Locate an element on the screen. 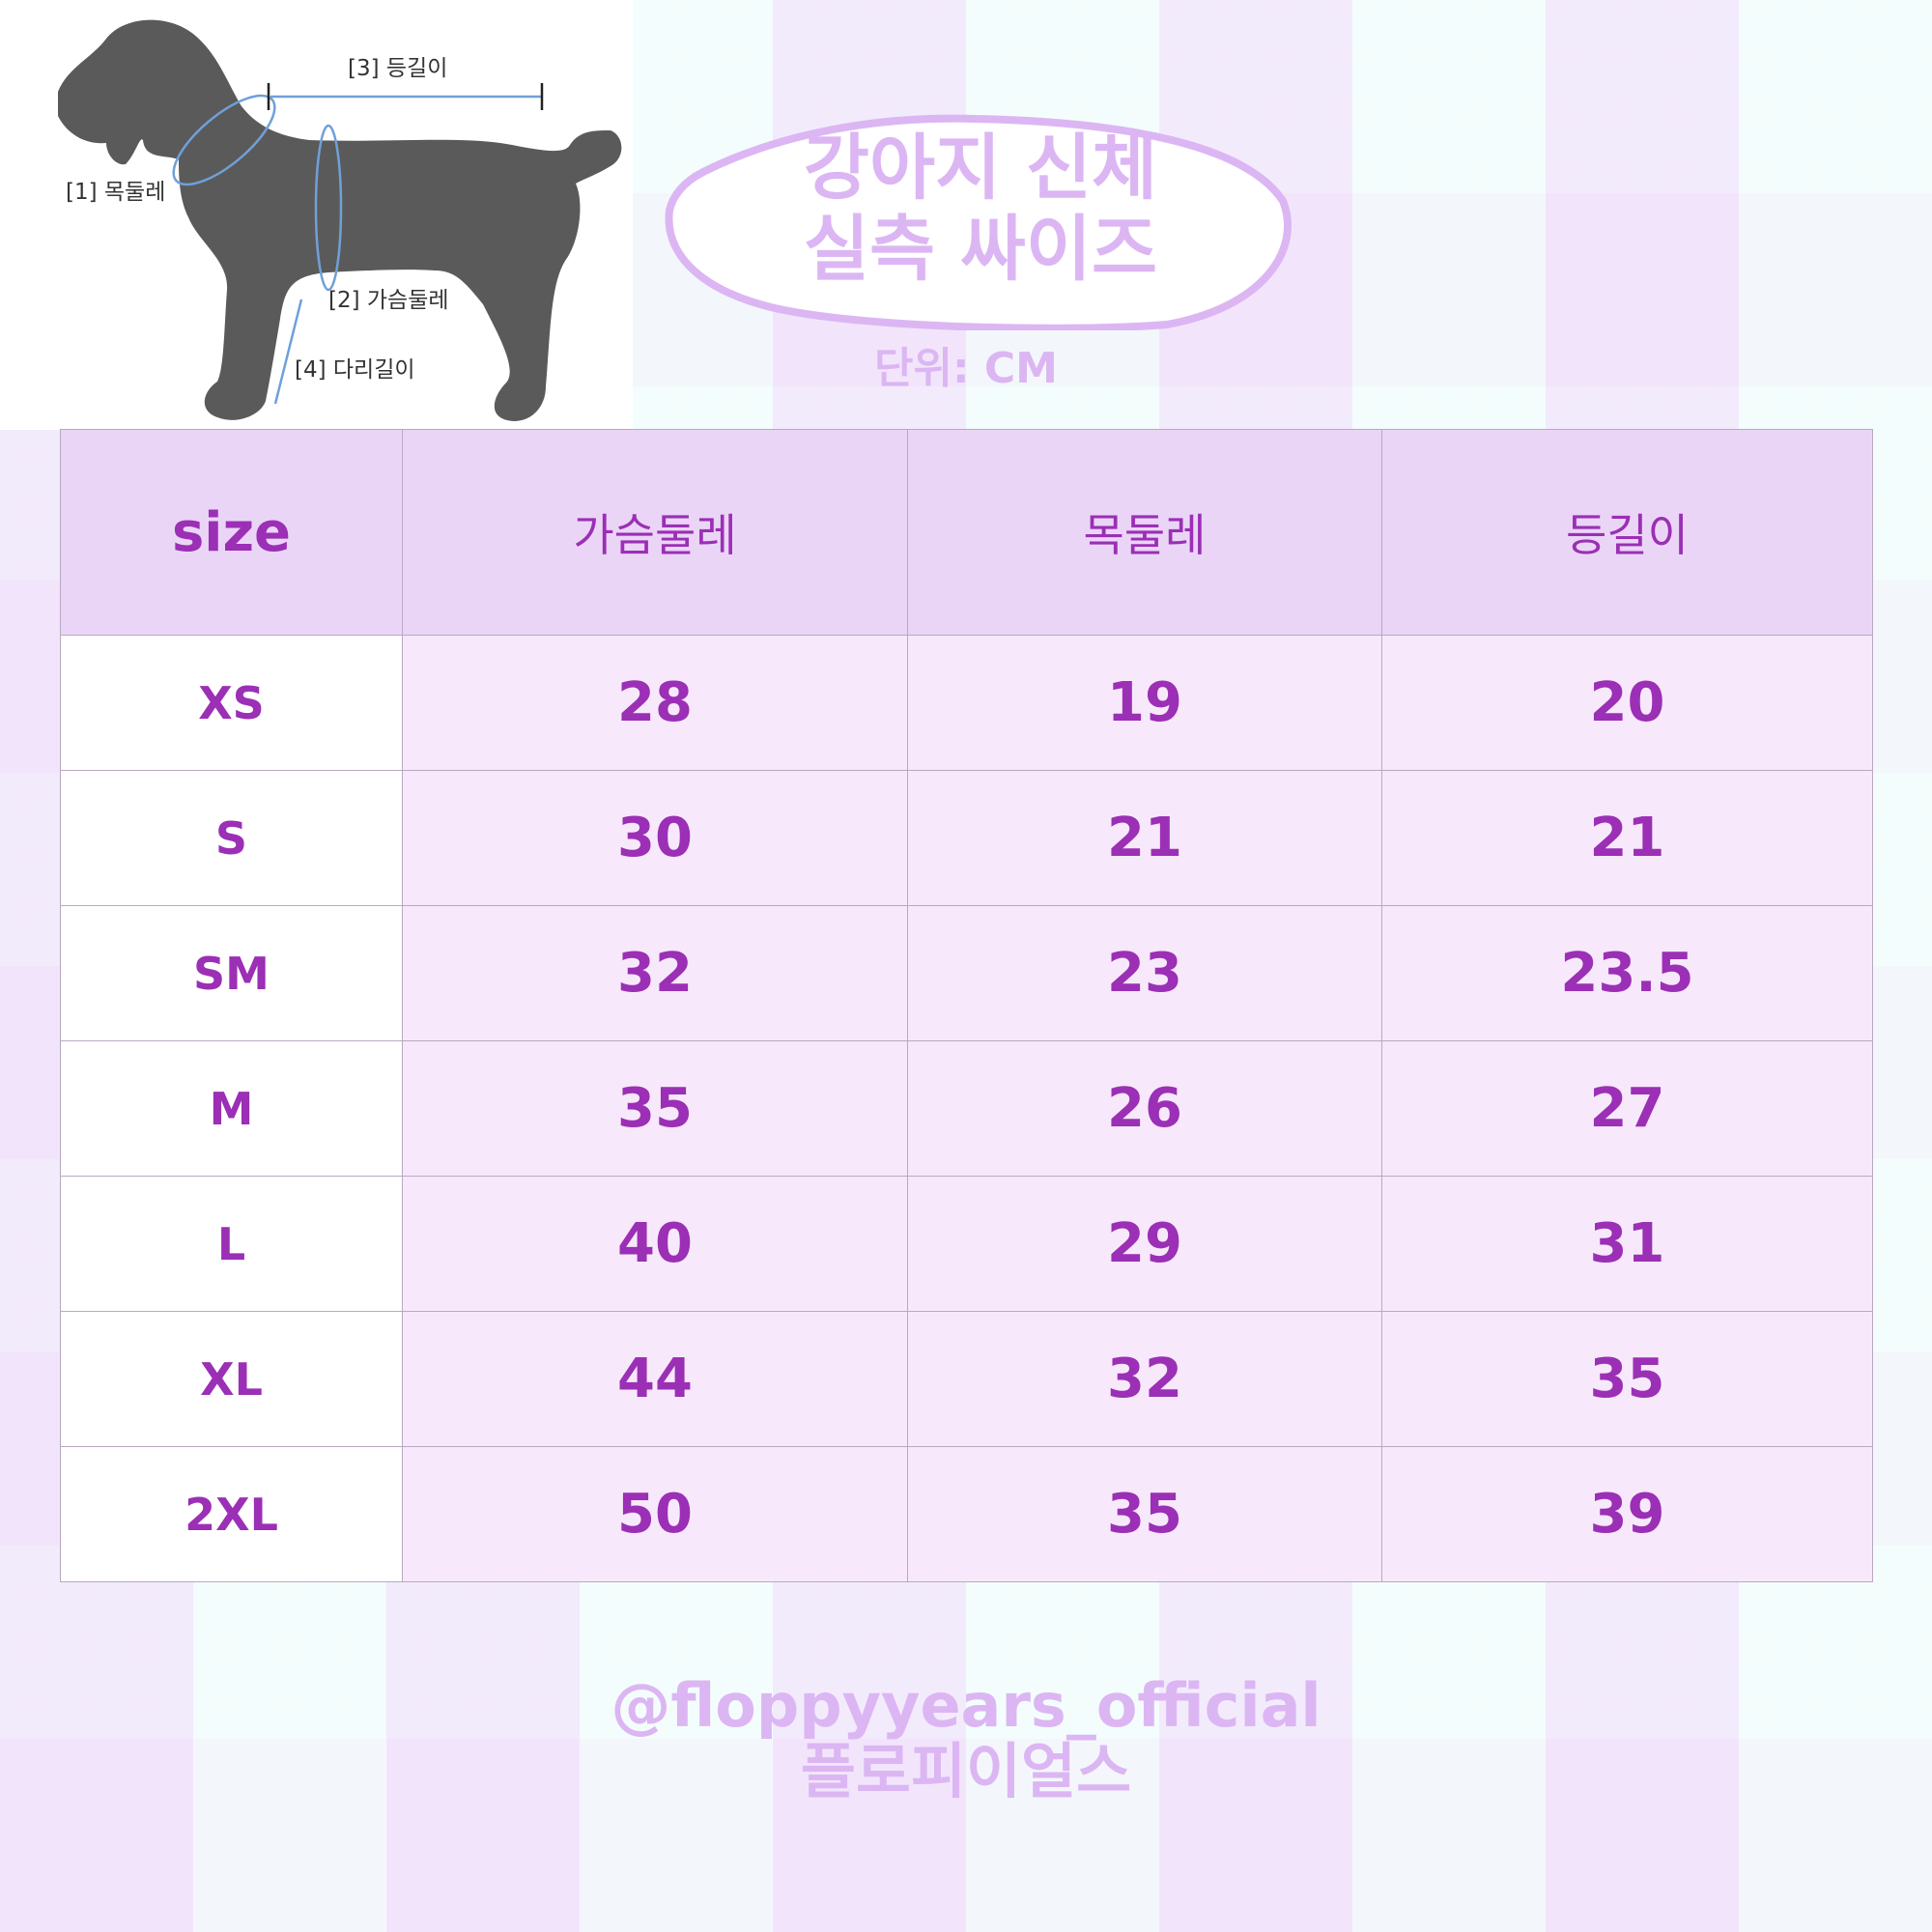 The height and width of the screenshot is (1932, 1932). title-line-2: 실측 싸이즈 is located at coordinates (980, 249).